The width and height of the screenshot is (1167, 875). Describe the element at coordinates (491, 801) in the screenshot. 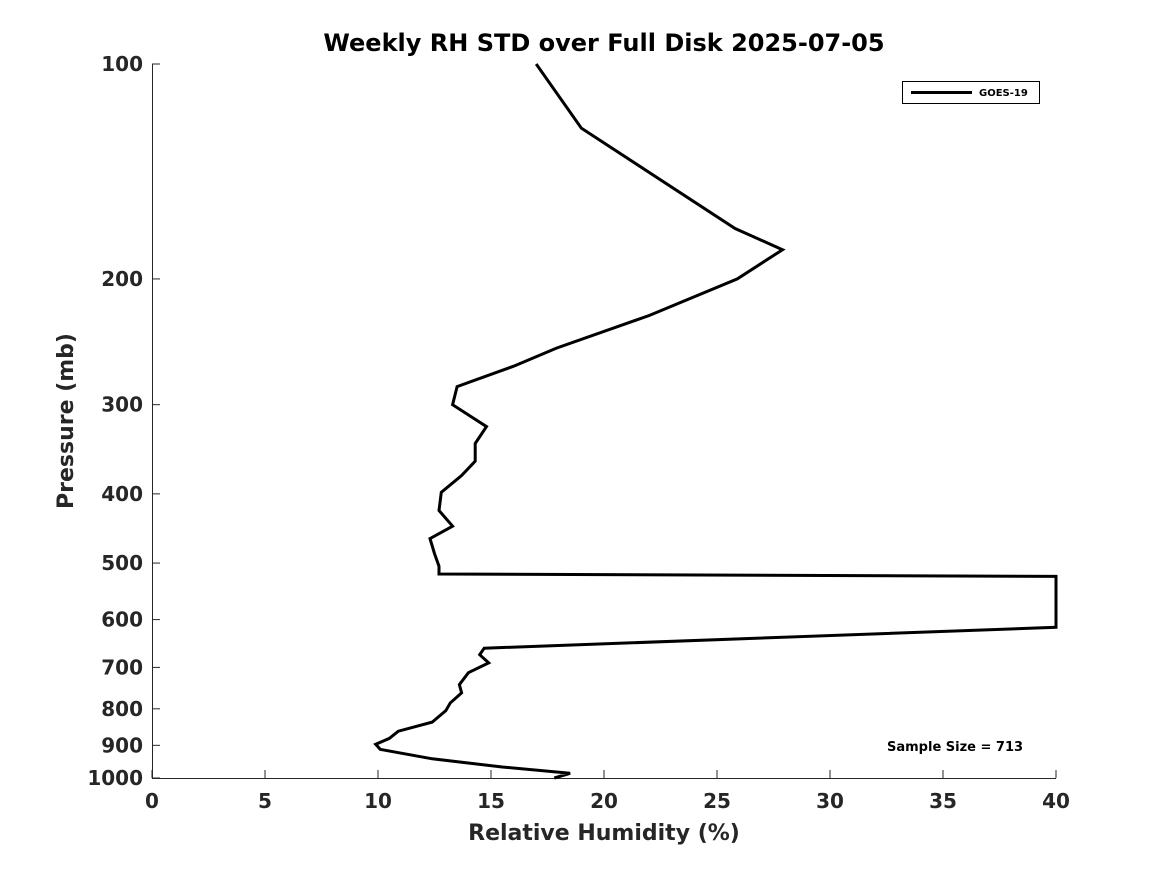

I see `x-tick-label: 15` at that location.